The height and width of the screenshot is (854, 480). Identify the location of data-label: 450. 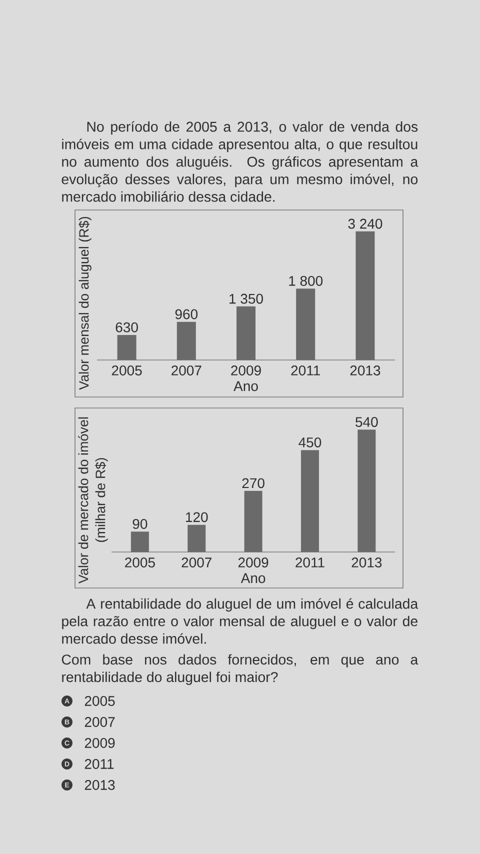
(310, 442).